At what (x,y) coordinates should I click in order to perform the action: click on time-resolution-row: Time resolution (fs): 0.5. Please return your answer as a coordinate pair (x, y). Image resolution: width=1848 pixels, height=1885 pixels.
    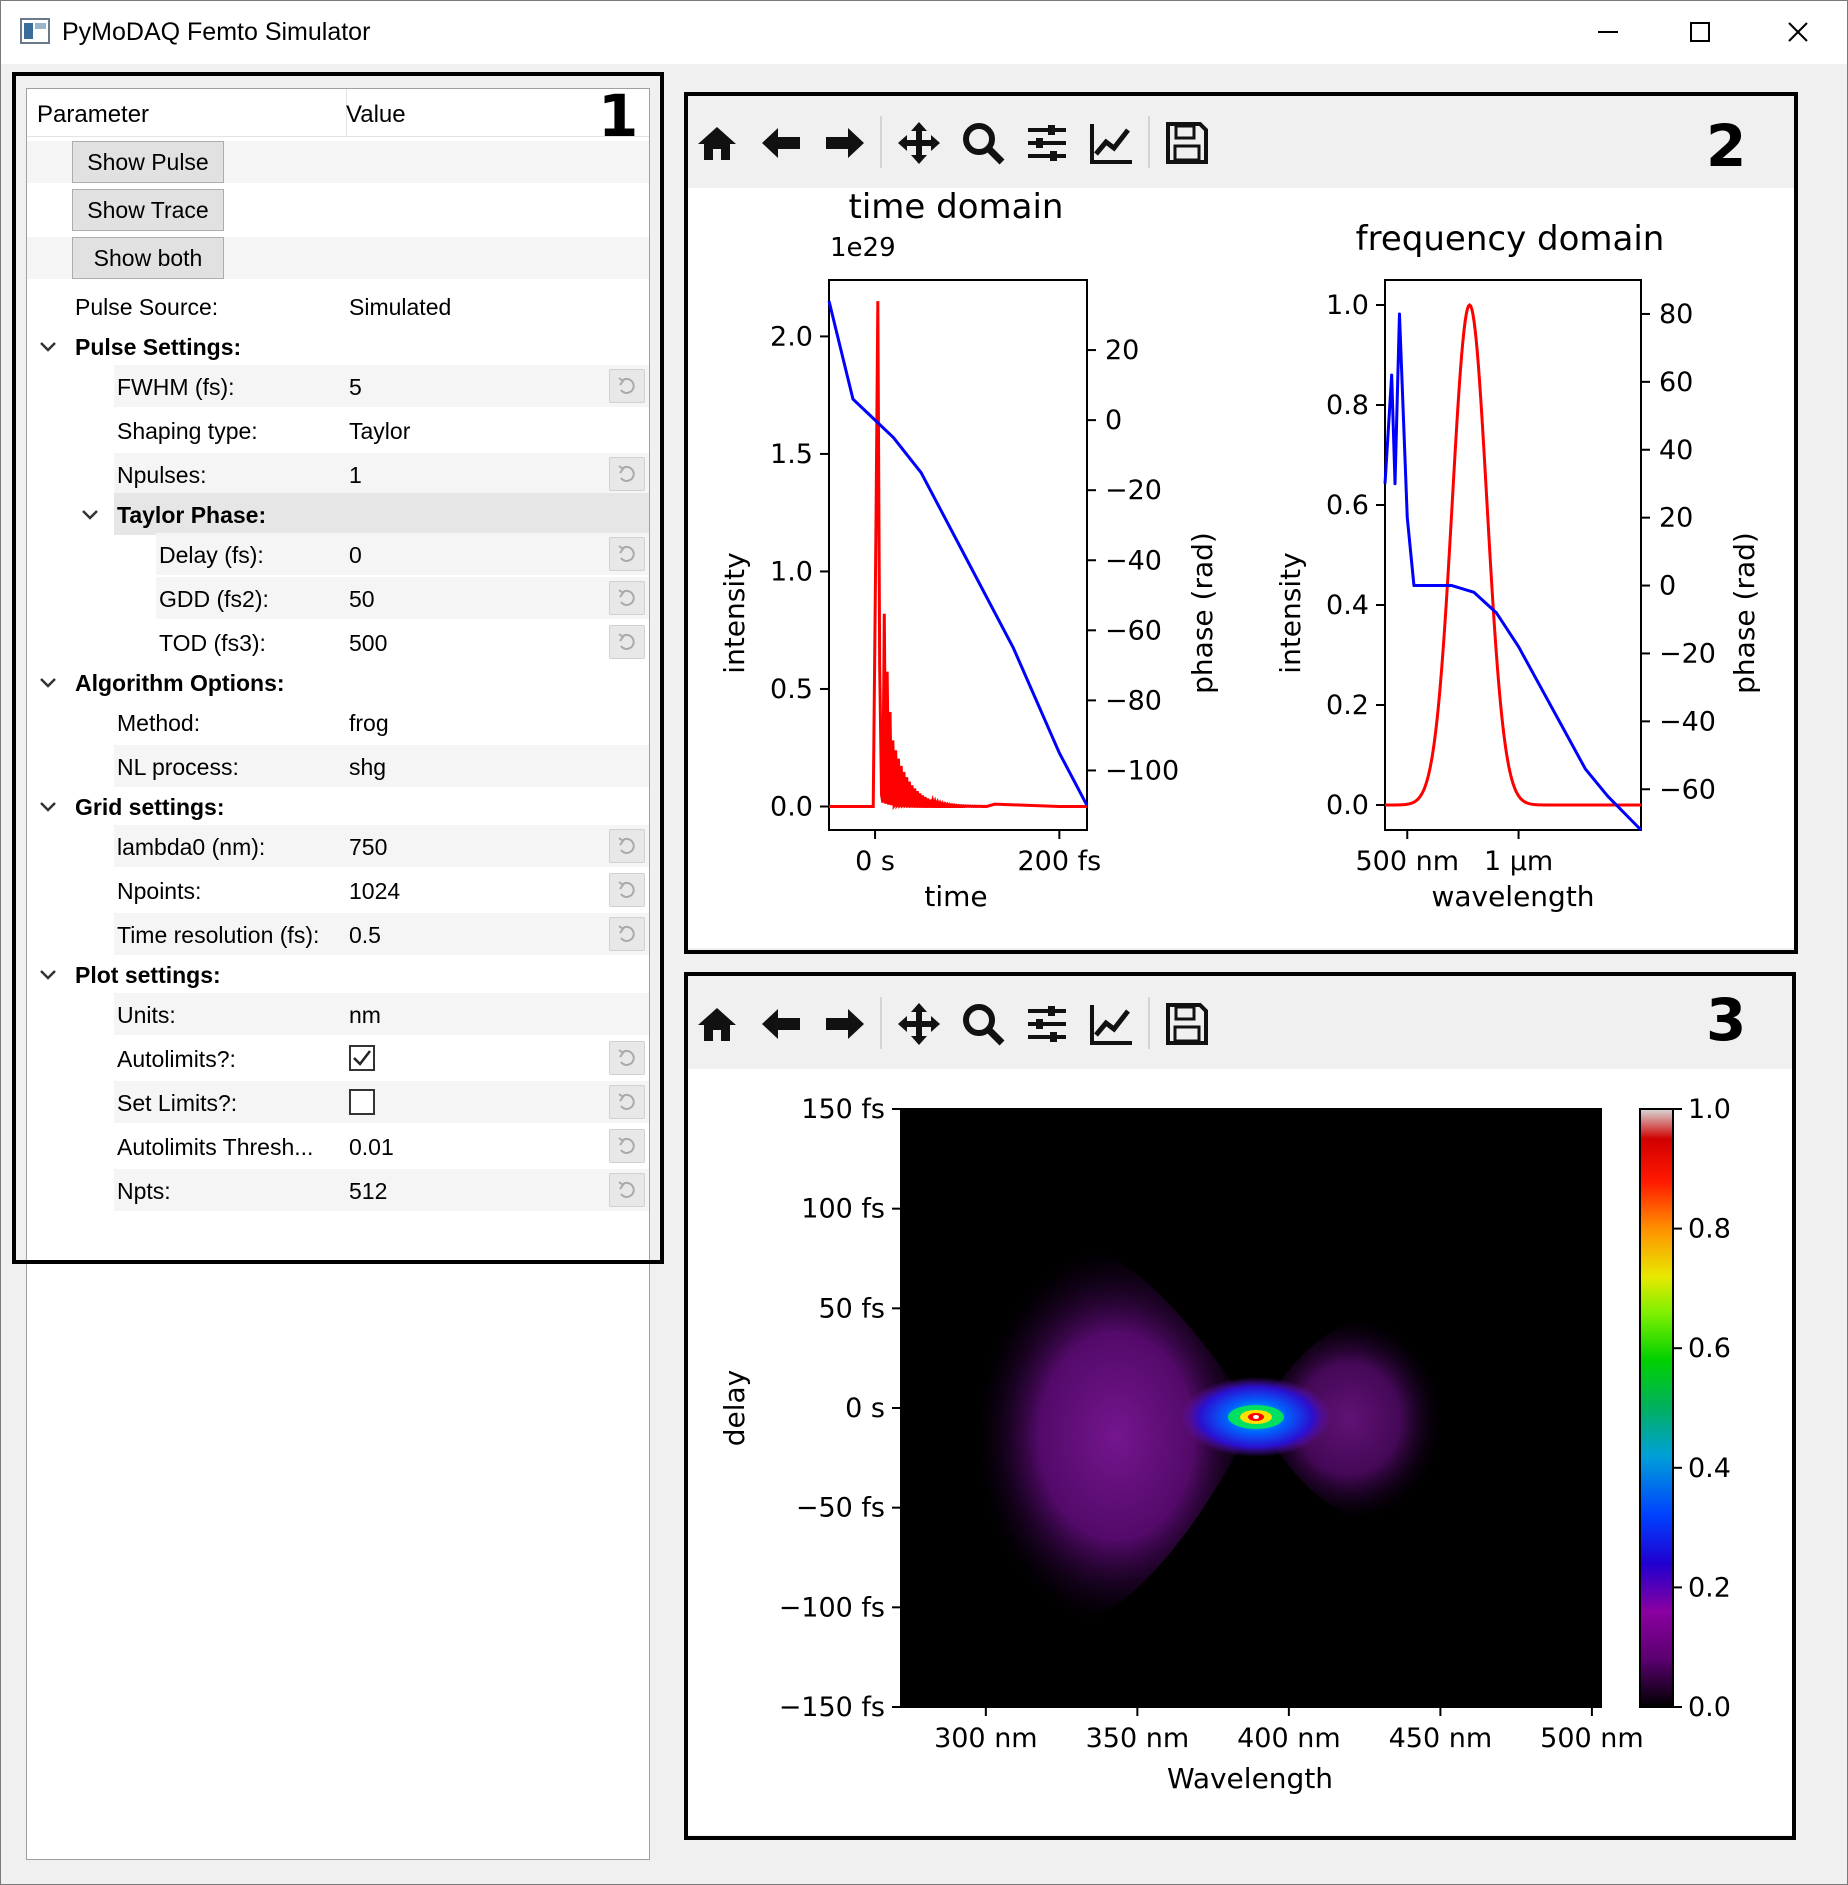
    Looking at the image, I should click on (338, 934).